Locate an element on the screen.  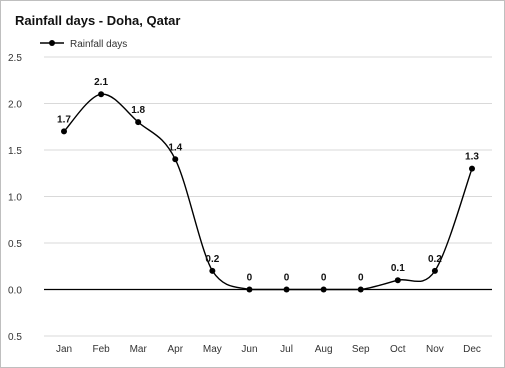
y-axis-ticks: 2.5 2.0 1.5 1.0 0.5 0.0 0.5 is located at coordinates (15, 198).